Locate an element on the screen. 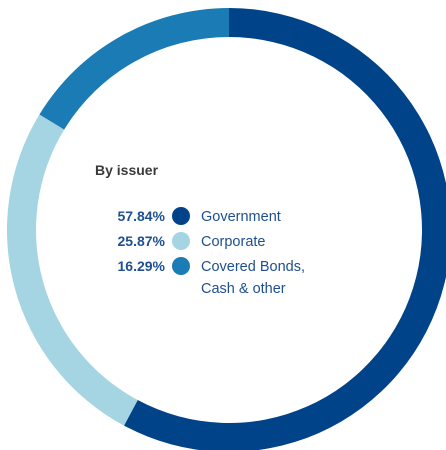 This screenshot has height=450, width=446. legend-swatch-covered-bonds-cash-other is located at coordinates (181, 266).